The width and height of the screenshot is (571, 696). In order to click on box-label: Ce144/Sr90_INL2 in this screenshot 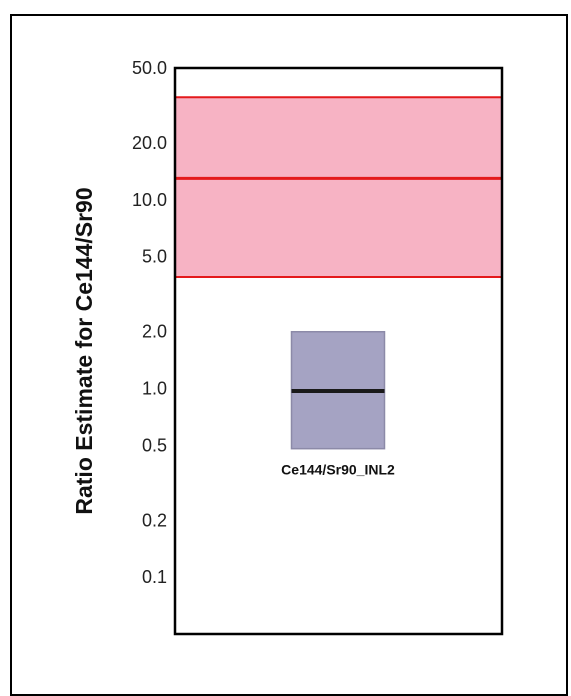, I will do `click(338, 470)`.